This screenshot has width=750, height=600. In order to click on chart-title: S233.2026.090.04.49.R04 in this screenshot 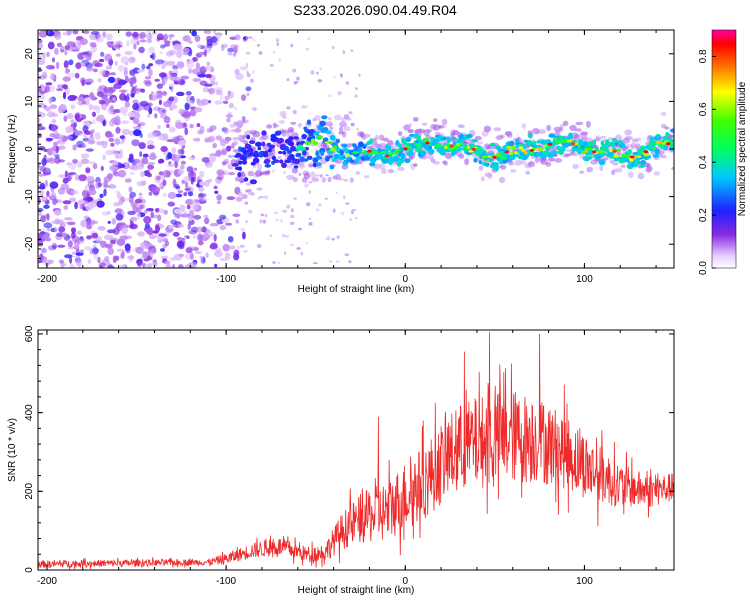, I will do `click(375, 10)`.